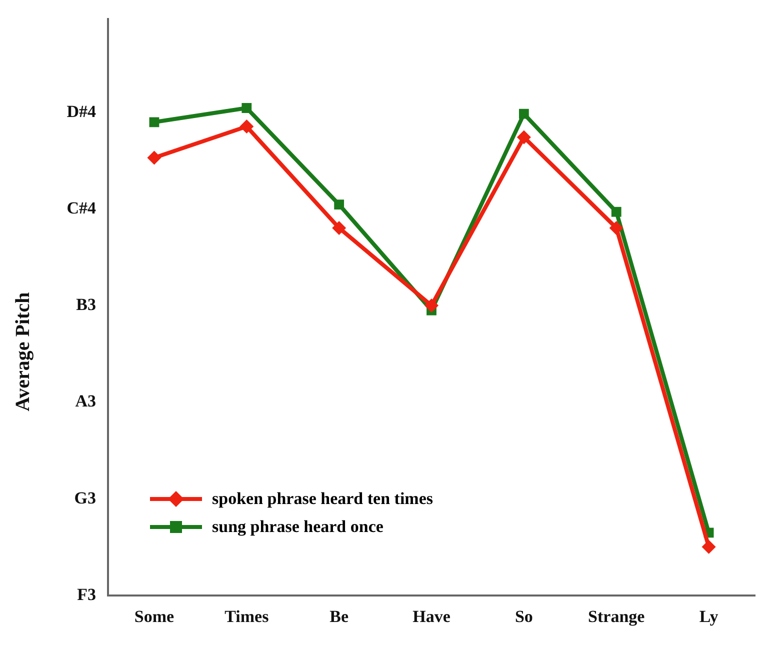  What do you see at coordinates (298, 527) in the screenshot?
I see `legend-label: sung phrase heard once` at bounding box center [298, 527].